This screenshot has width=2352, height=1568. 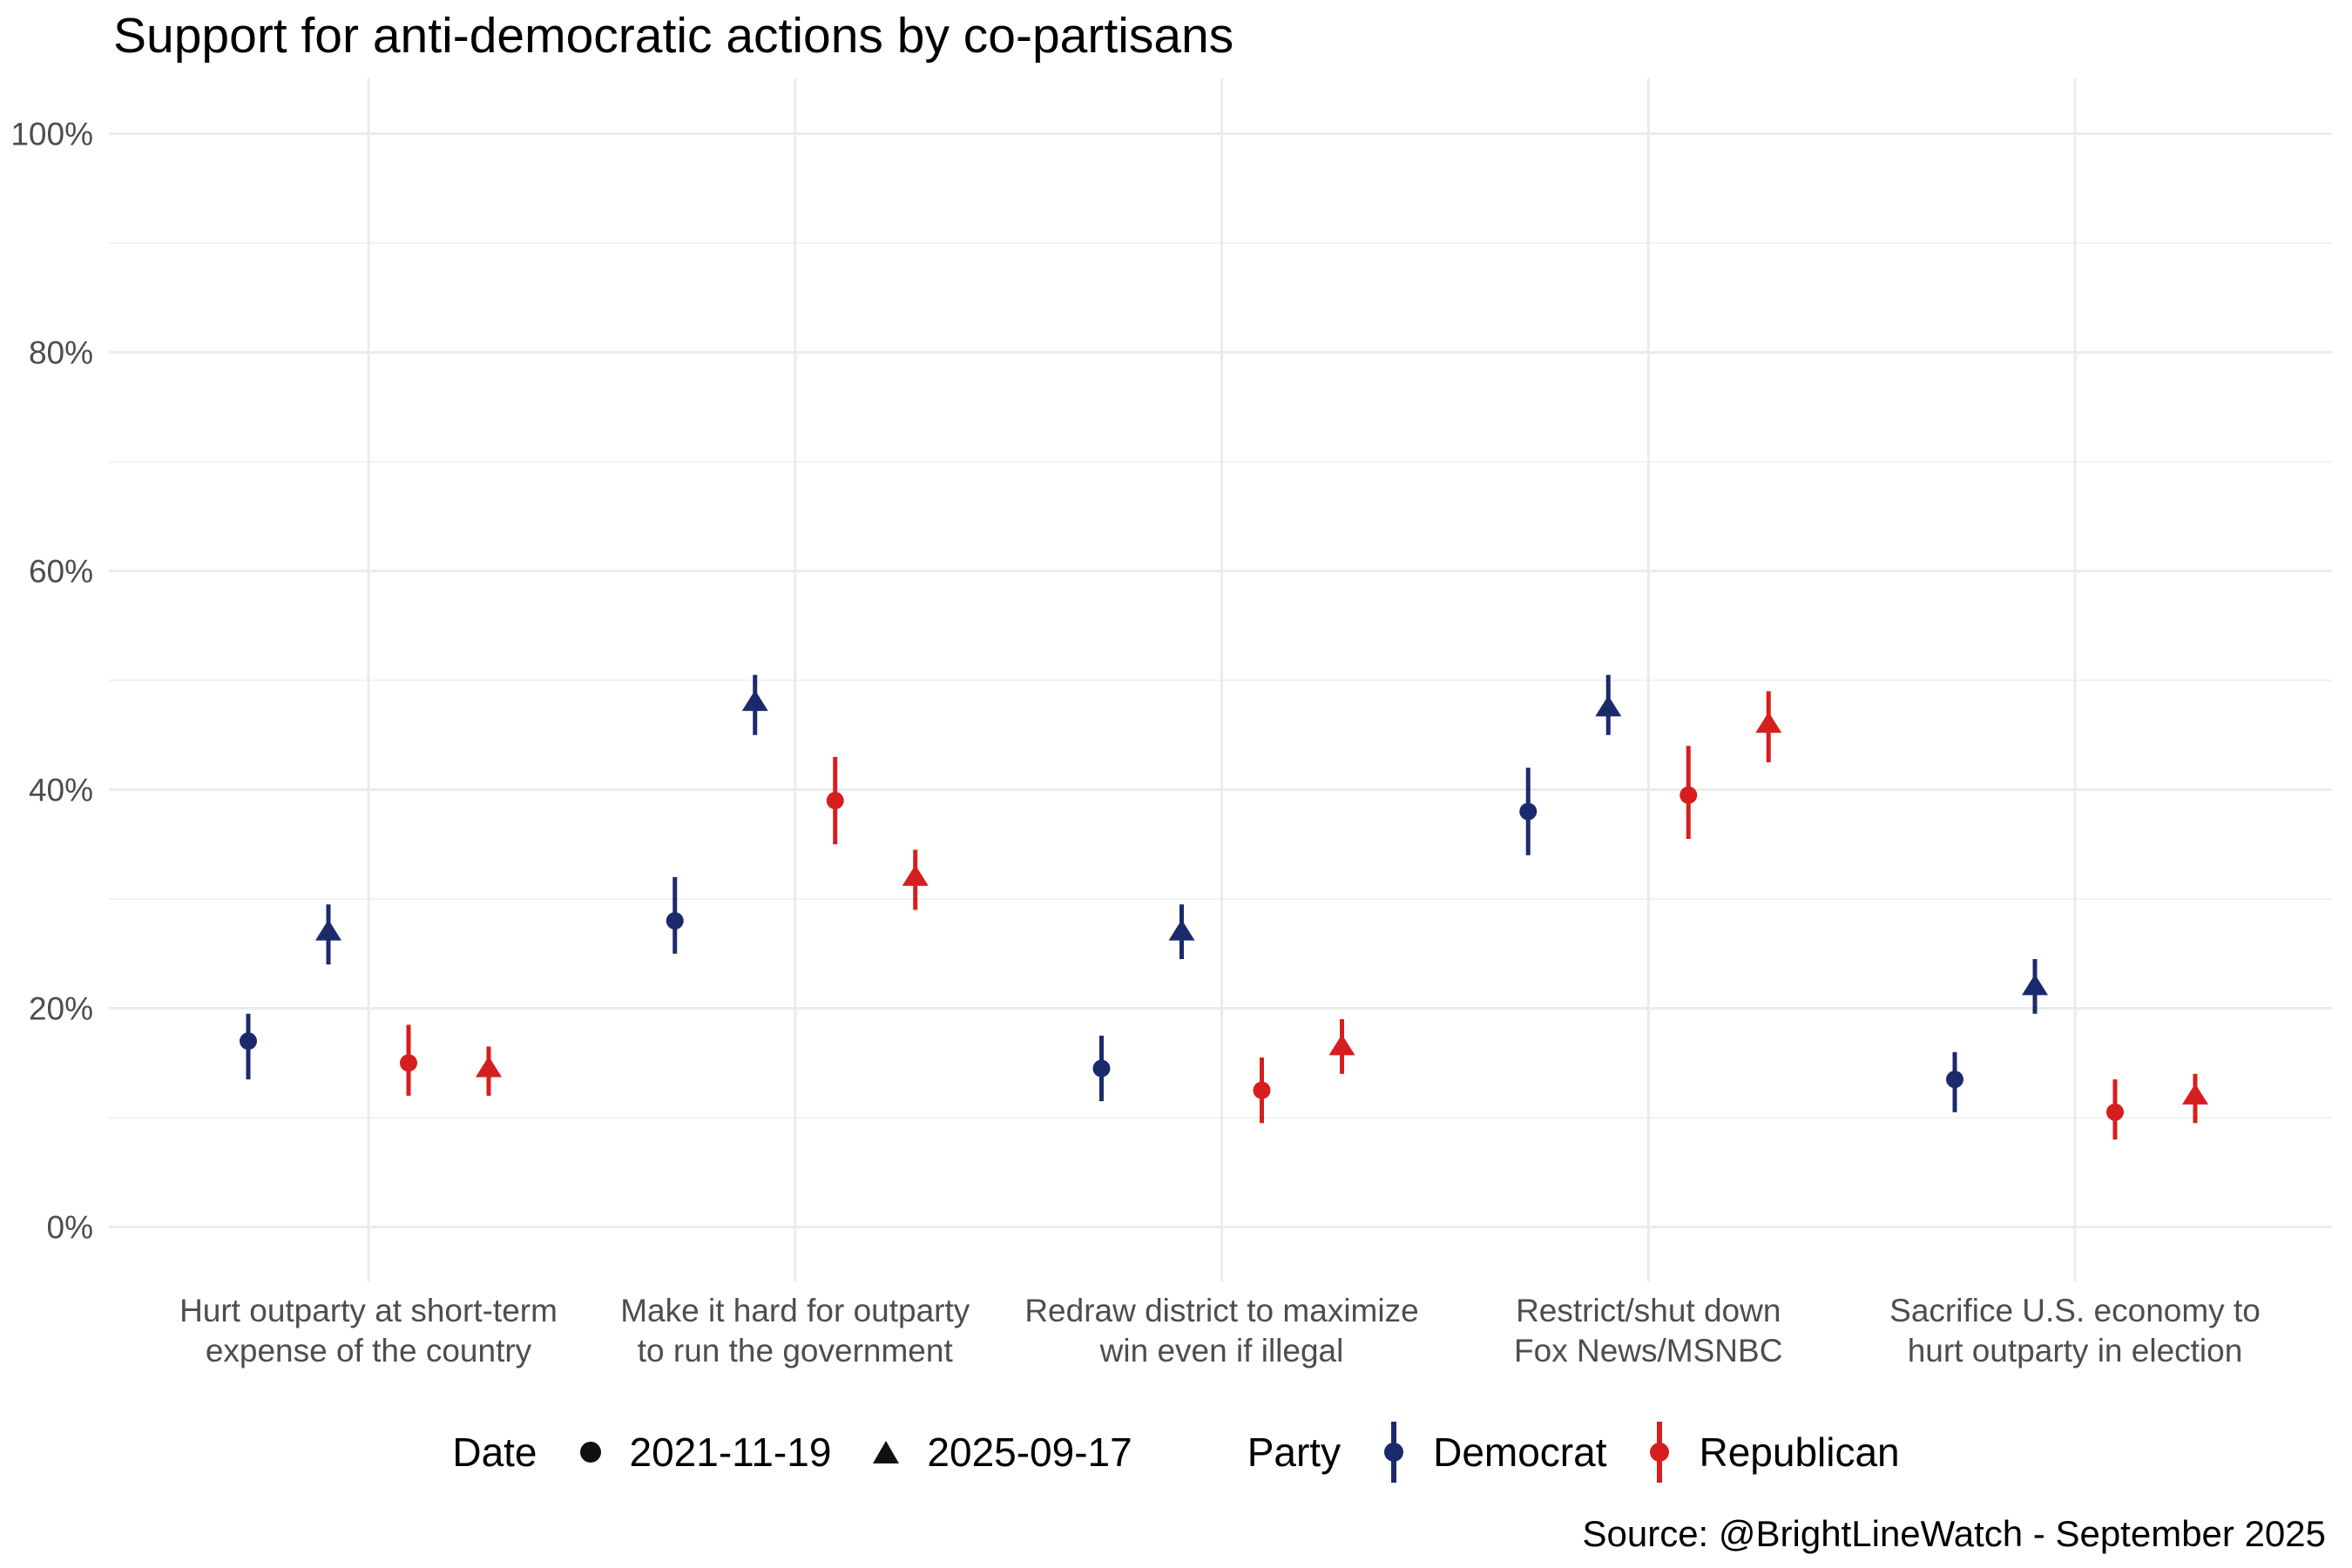 I want to click on legend-item-date-2021: 2021-11-19, so click(x=705, y=1452).